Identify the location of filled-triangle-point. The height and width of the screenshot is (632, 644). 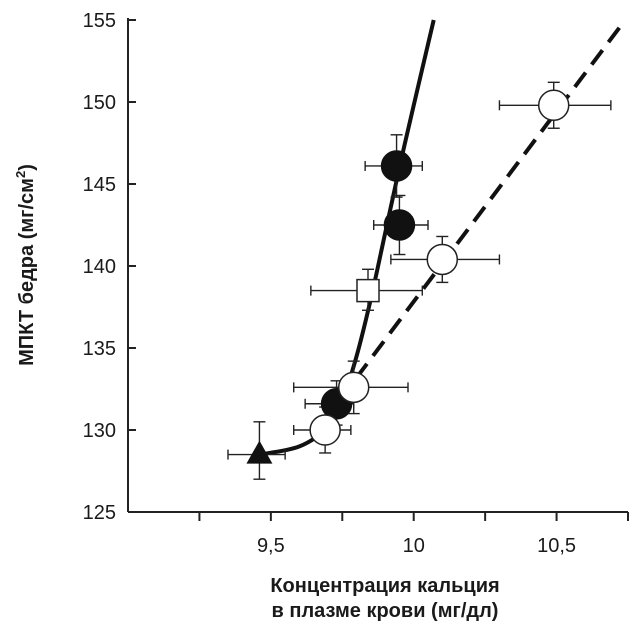
(259, 452).